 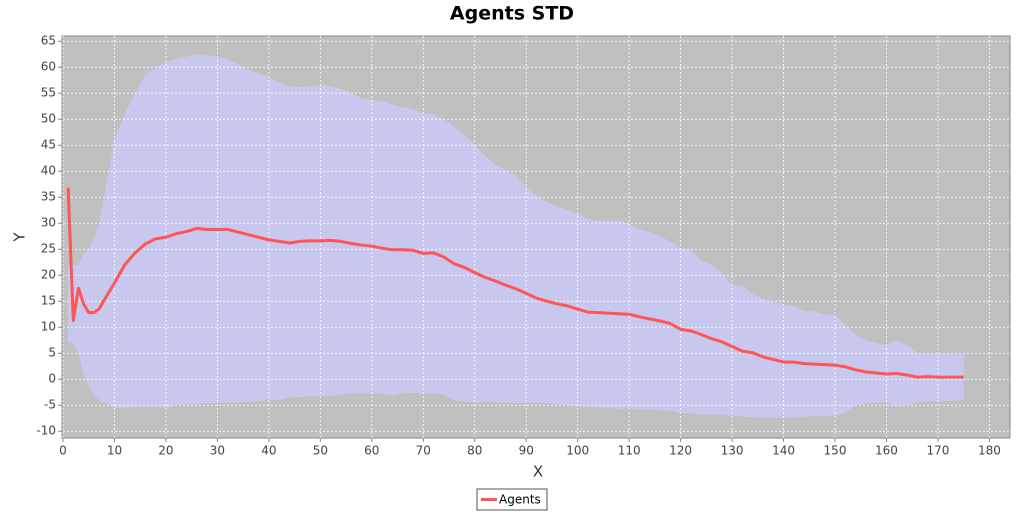 I want to click on x-tick-label: 130, so click(x=732, y=451).